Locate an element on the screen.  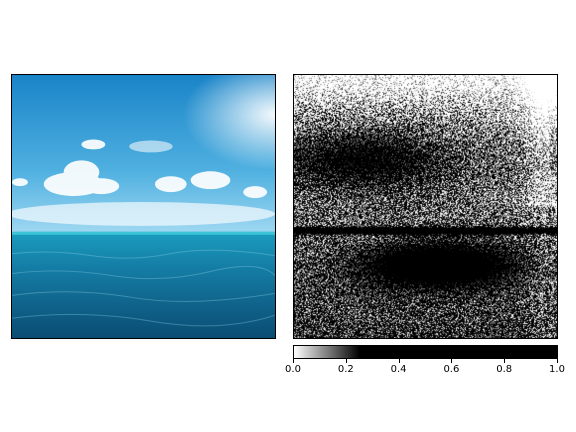
sea is located at coordinates (143, 284).